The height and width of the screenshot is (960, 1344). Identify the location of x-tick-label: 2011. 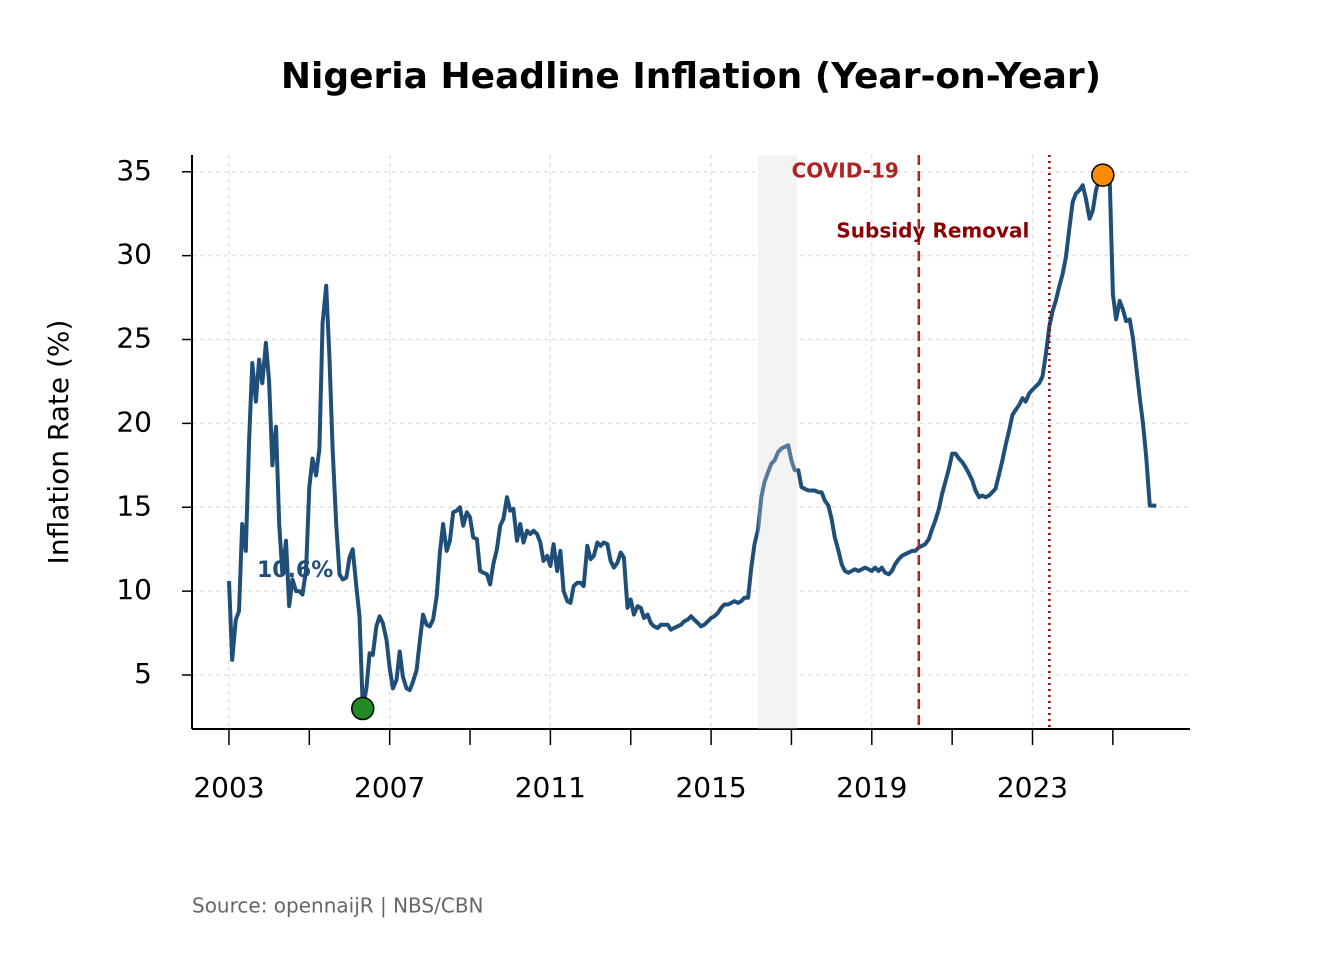
(550, 787).